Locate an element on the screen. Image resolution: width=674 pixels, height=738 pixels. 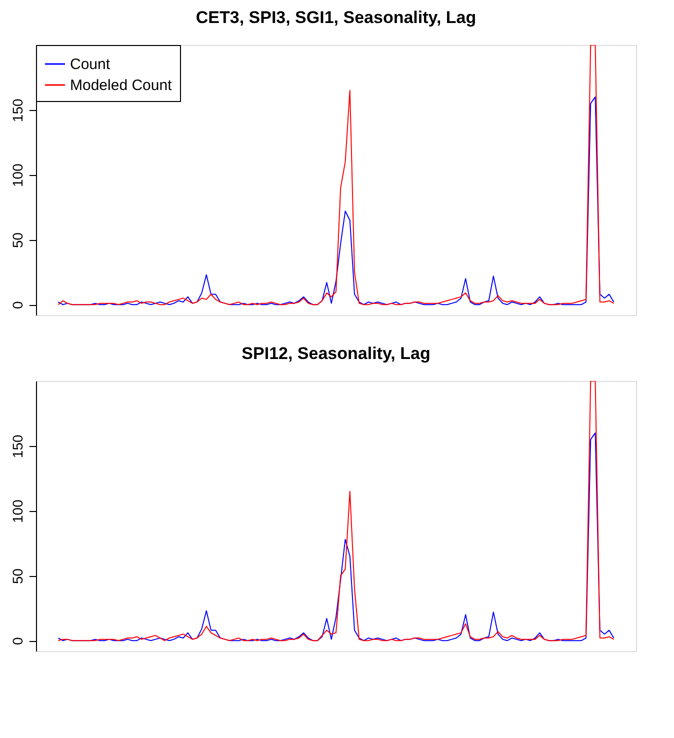
legend-label: Count is located at coordinates (90, 64).